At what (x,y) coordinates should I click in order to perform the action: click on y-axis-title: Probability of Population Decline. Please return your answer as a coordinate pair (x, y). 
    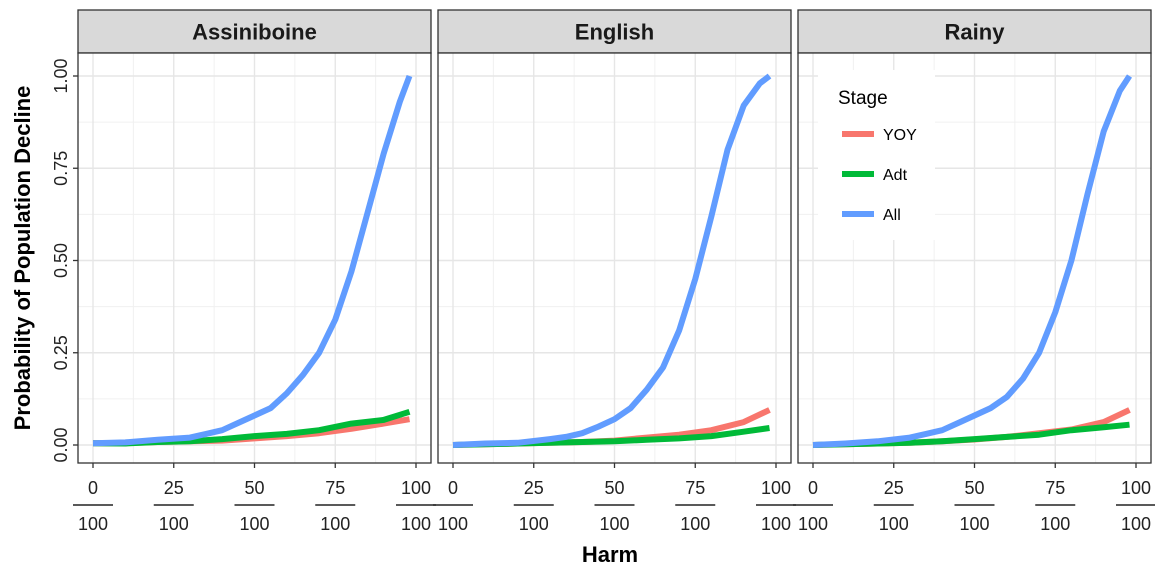
    Looking at the image, I should click on (22, 258).